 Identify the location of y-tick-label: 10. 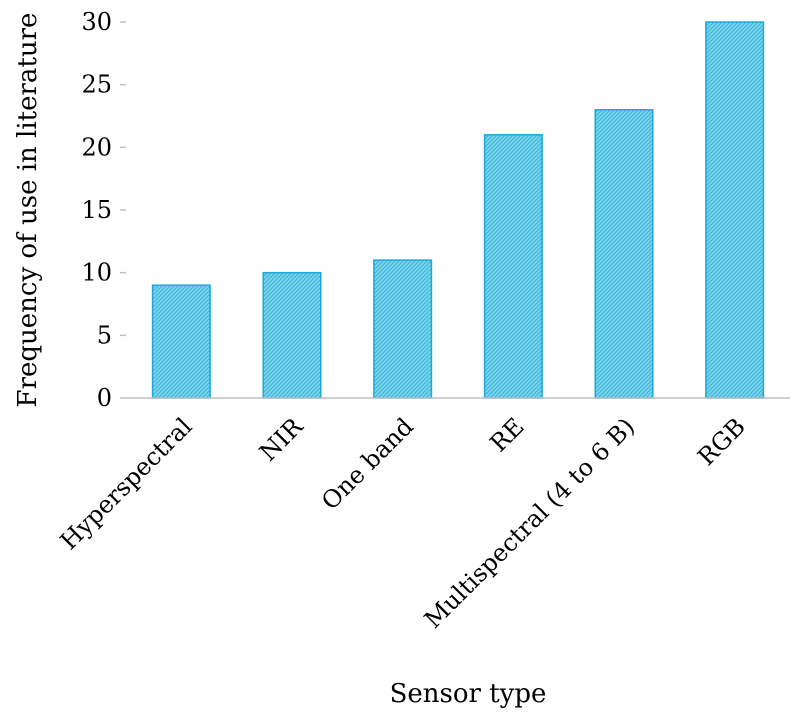
(96, 273).